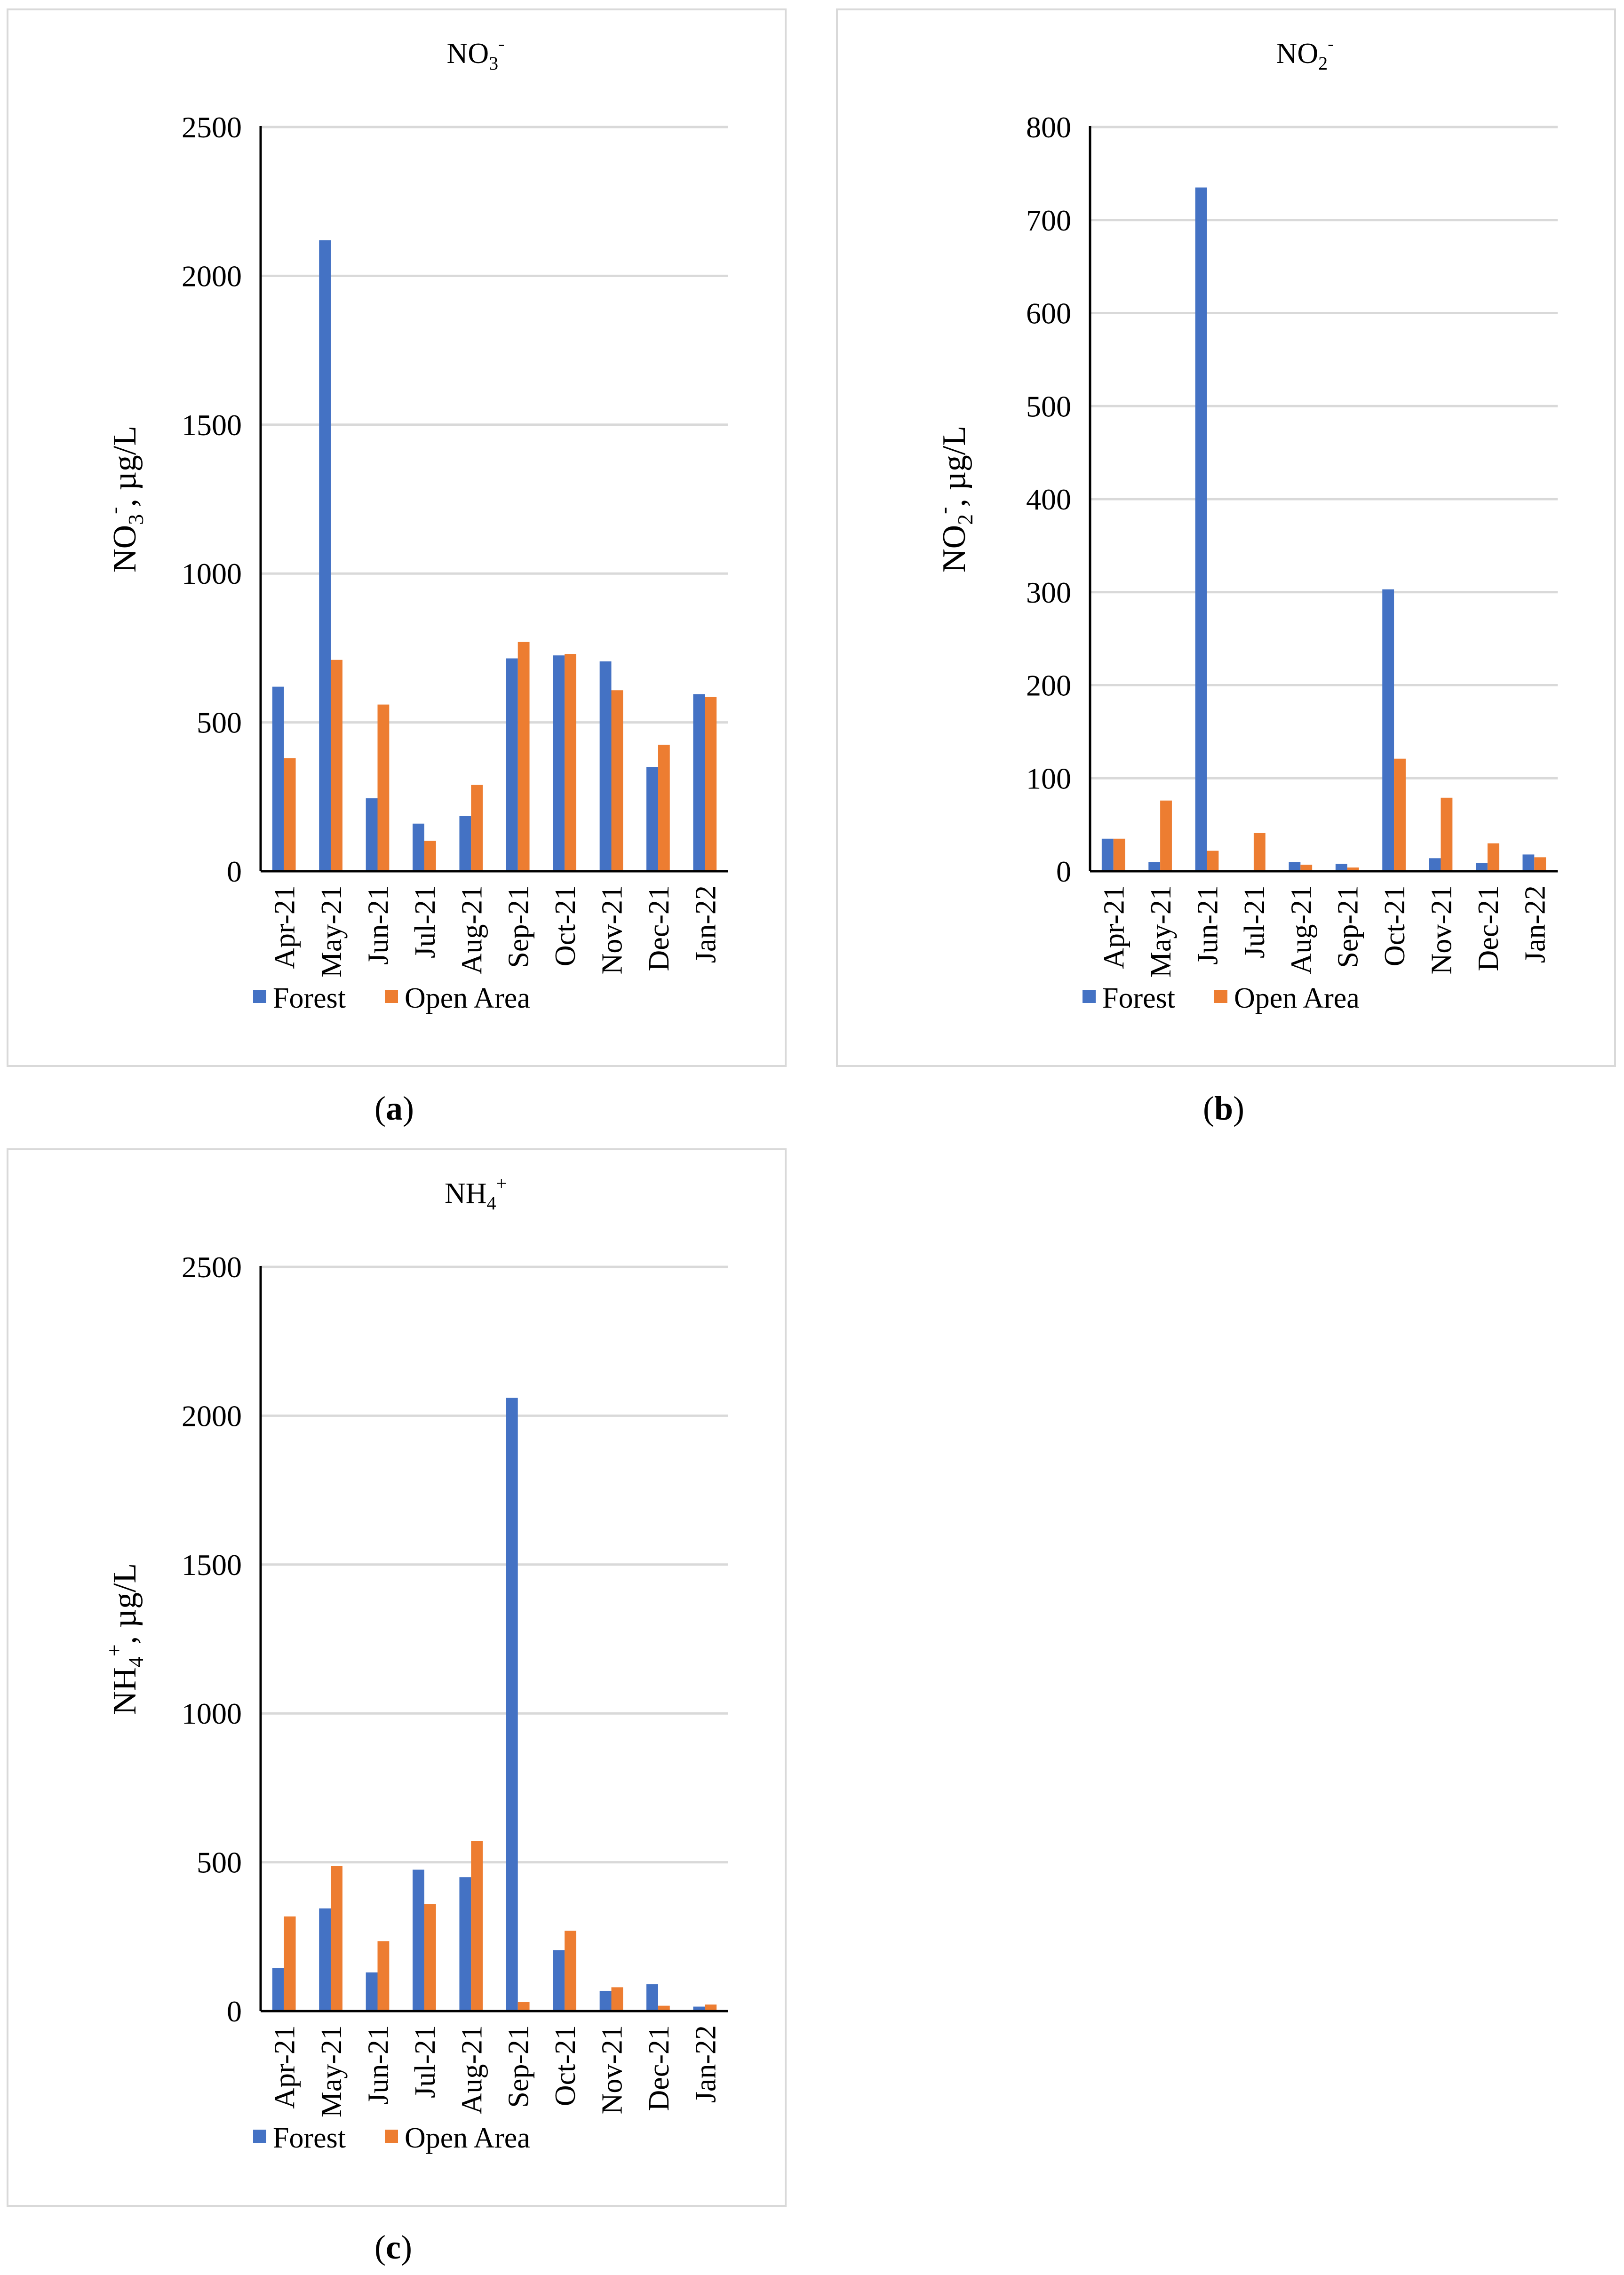 The image size is (1624, 2275). I want to click on caption-a: (a), so click(394, 1109).